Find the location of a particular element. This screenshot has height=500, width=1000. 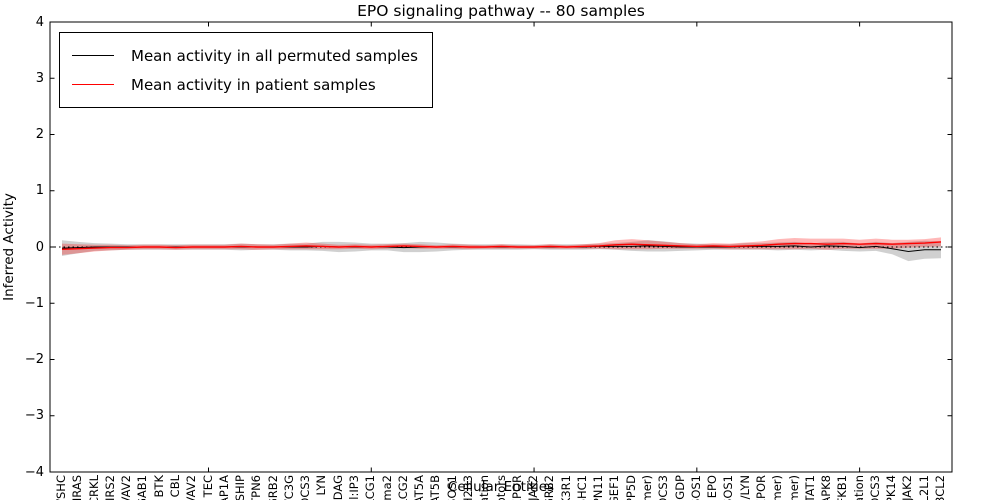

y-tick-label: 4 is located at coordinates (39, 22).